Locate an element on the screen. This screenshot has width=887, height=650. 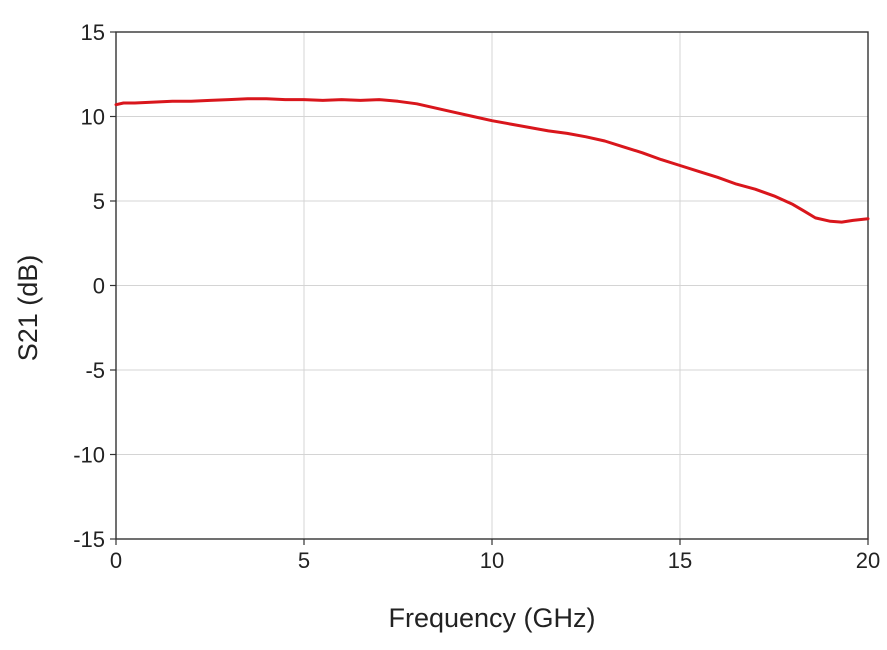
y-tick-label-5: -10 is located at coordinates (89, 455).